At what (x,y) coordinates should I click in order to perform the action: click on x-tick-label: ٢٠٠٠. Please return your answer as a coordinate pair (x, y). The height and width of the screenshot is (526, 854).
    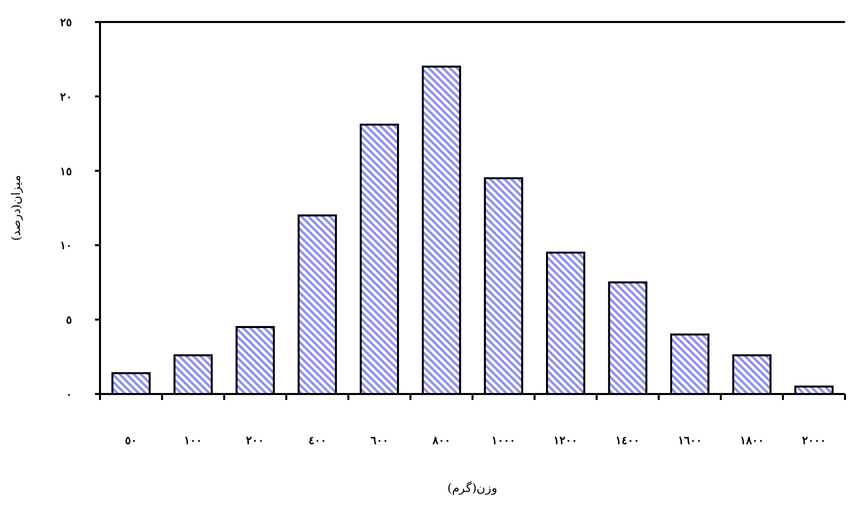
    Looking at the image, I should click on (814, 440).